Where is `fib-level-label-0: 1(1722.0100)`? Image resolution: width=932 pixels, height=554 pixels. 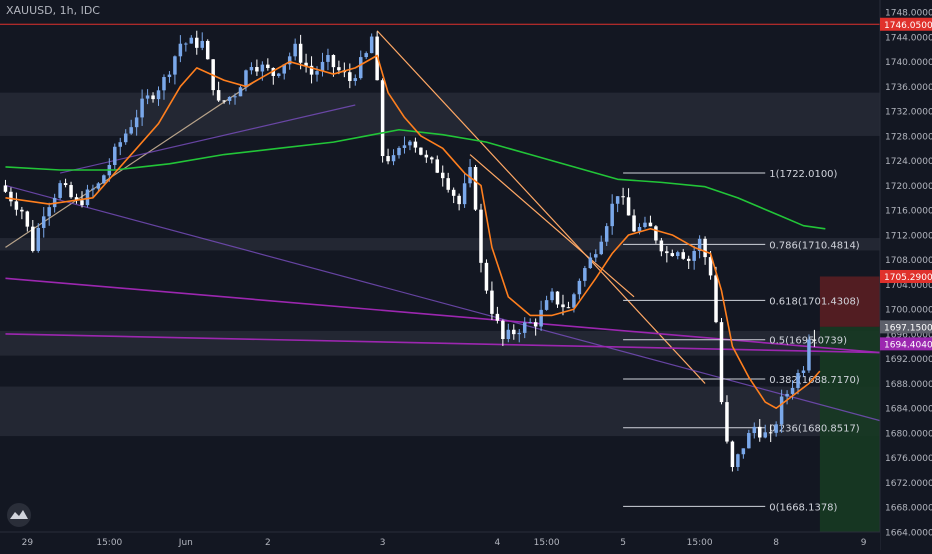 fib-level-label-0: 1(1722.0100) is located at coordinates (803, 174).